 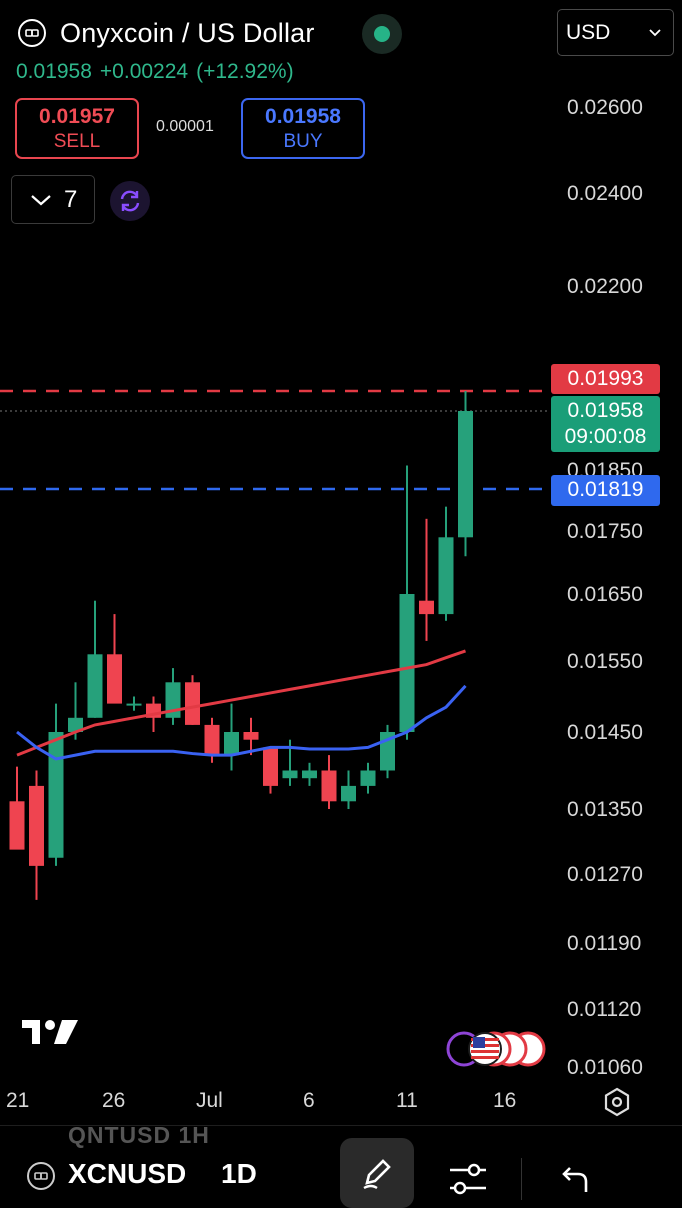 What do you see at coordinates (53, 199) in the screenshot?
I see `indicators-toggle: 7` at bounding box center [53, 199].